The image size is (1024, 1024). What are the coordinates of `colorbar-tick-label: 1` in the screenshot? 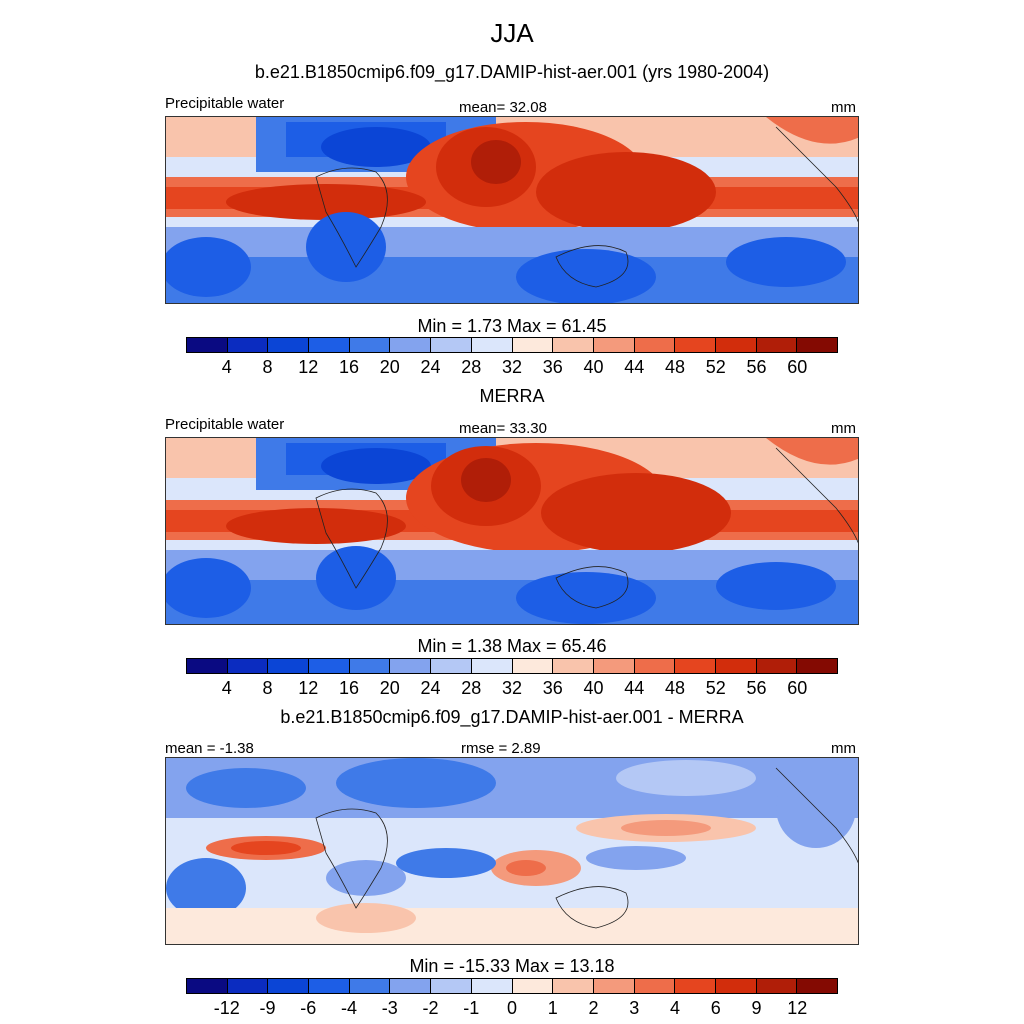 It's located at (552, 1008).